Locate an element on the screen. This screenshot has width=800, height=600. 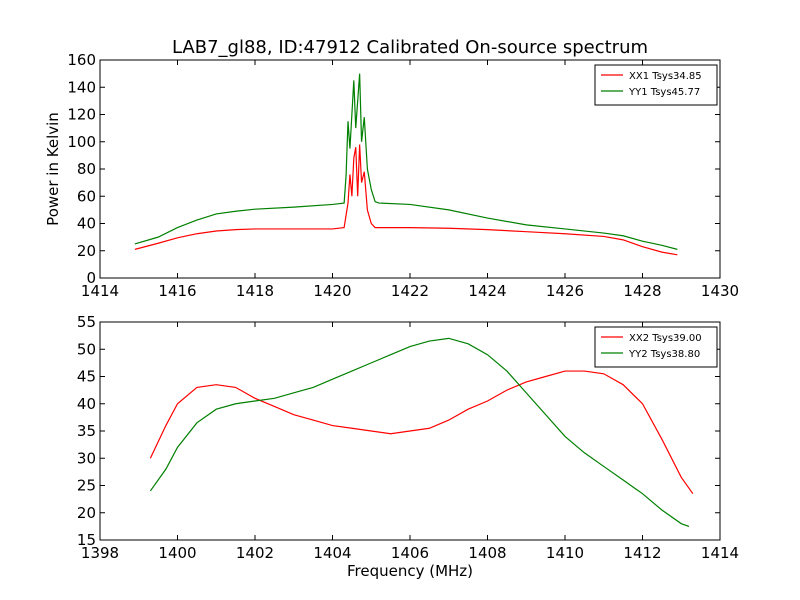
x-tick-label: 1406 is located at coordinates (410, 553).